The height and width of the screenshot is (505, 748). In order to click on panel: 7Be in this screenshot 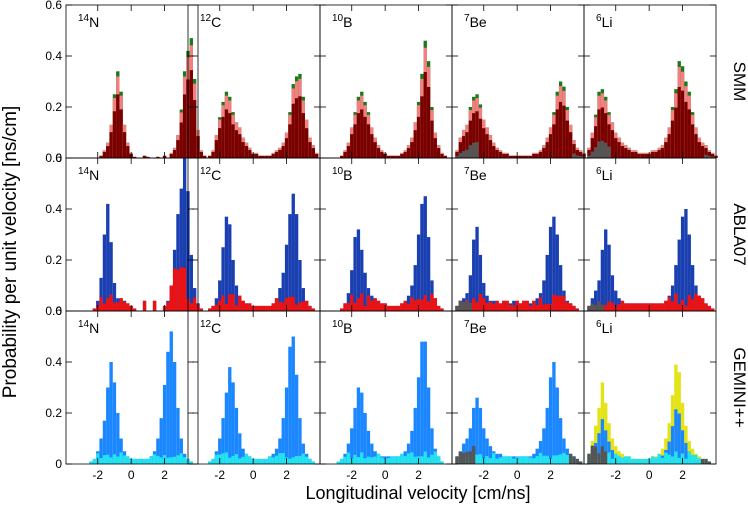, I will do `click(518, 81)`.